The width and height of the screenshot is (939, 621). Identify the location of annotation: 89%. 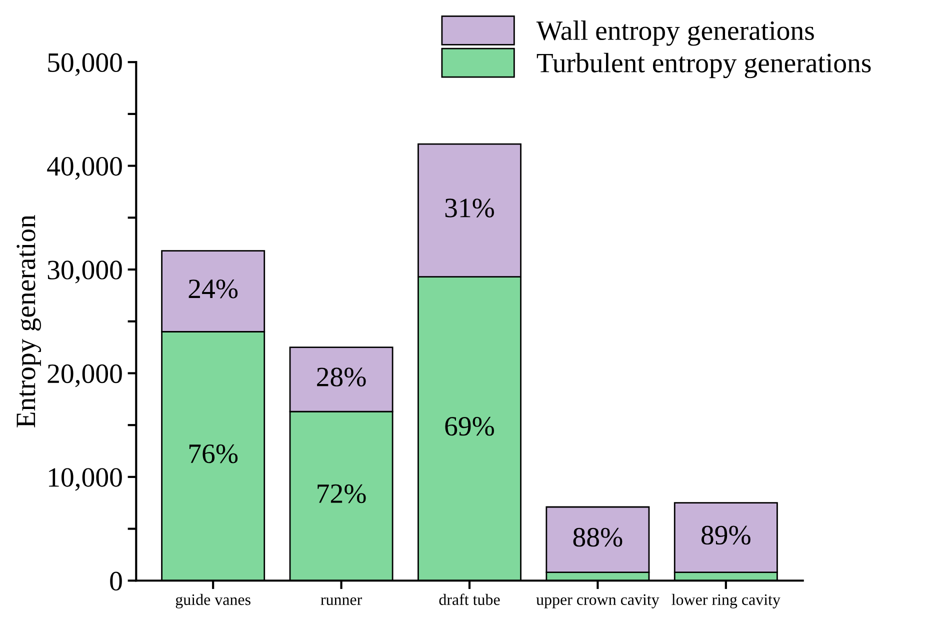
(726, 535).